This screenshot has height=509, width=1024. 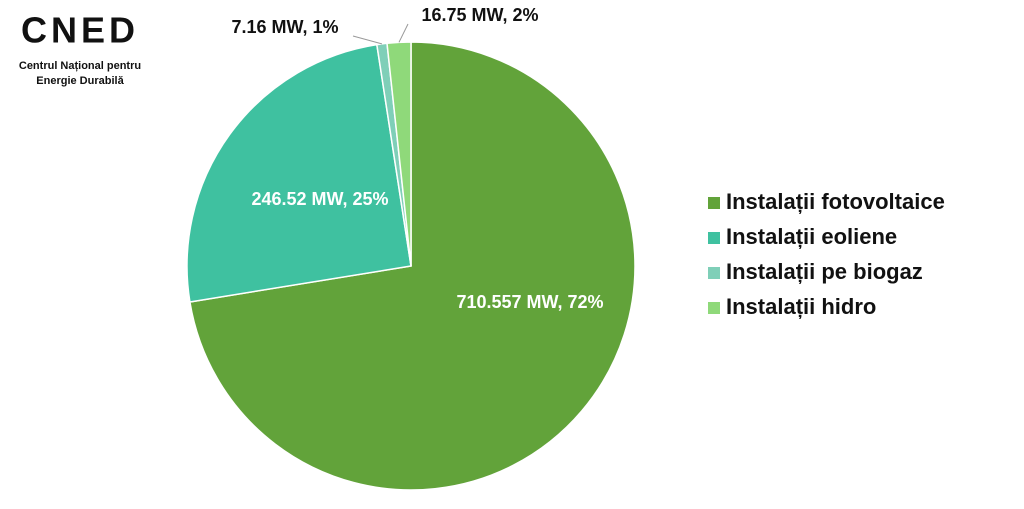 What do you see at coordinates (319, 199) in the screenshot?
I see `data-label: 246.52 MW, 25%` at bounding box center [319, 199].